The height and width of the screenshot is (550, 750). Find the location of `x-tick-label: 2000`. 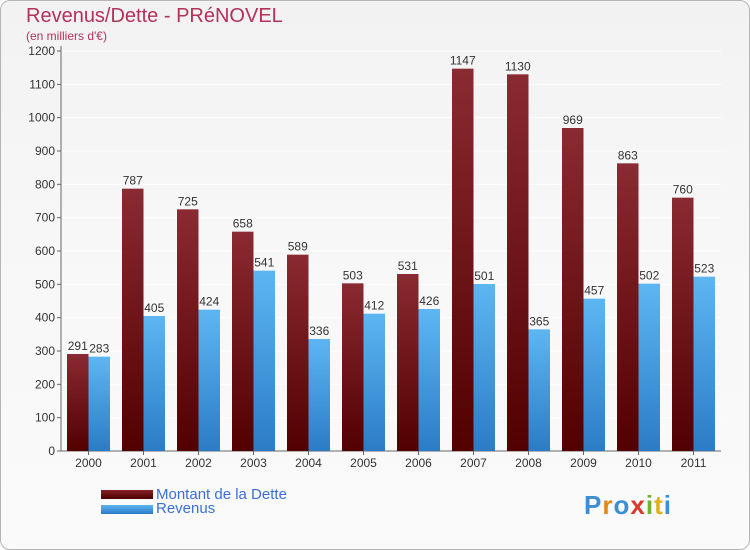

x-tick-label: 2000 is located at coordinates (88, 463).